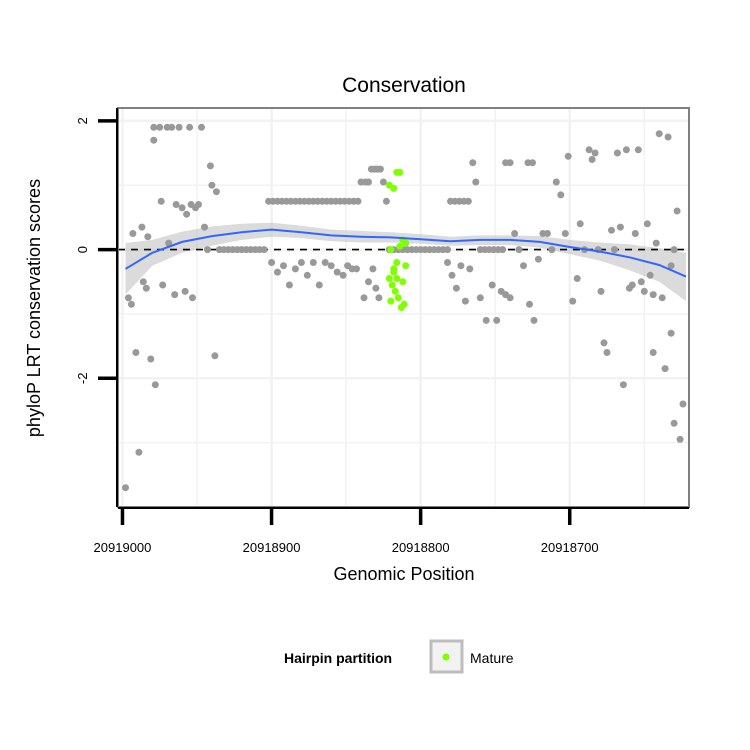 The height and width of the screenshot is (750, 750). Describe the element at coordinates (570, 547) in the screenshot. I see `x-tick-label: 20918700` at that location.